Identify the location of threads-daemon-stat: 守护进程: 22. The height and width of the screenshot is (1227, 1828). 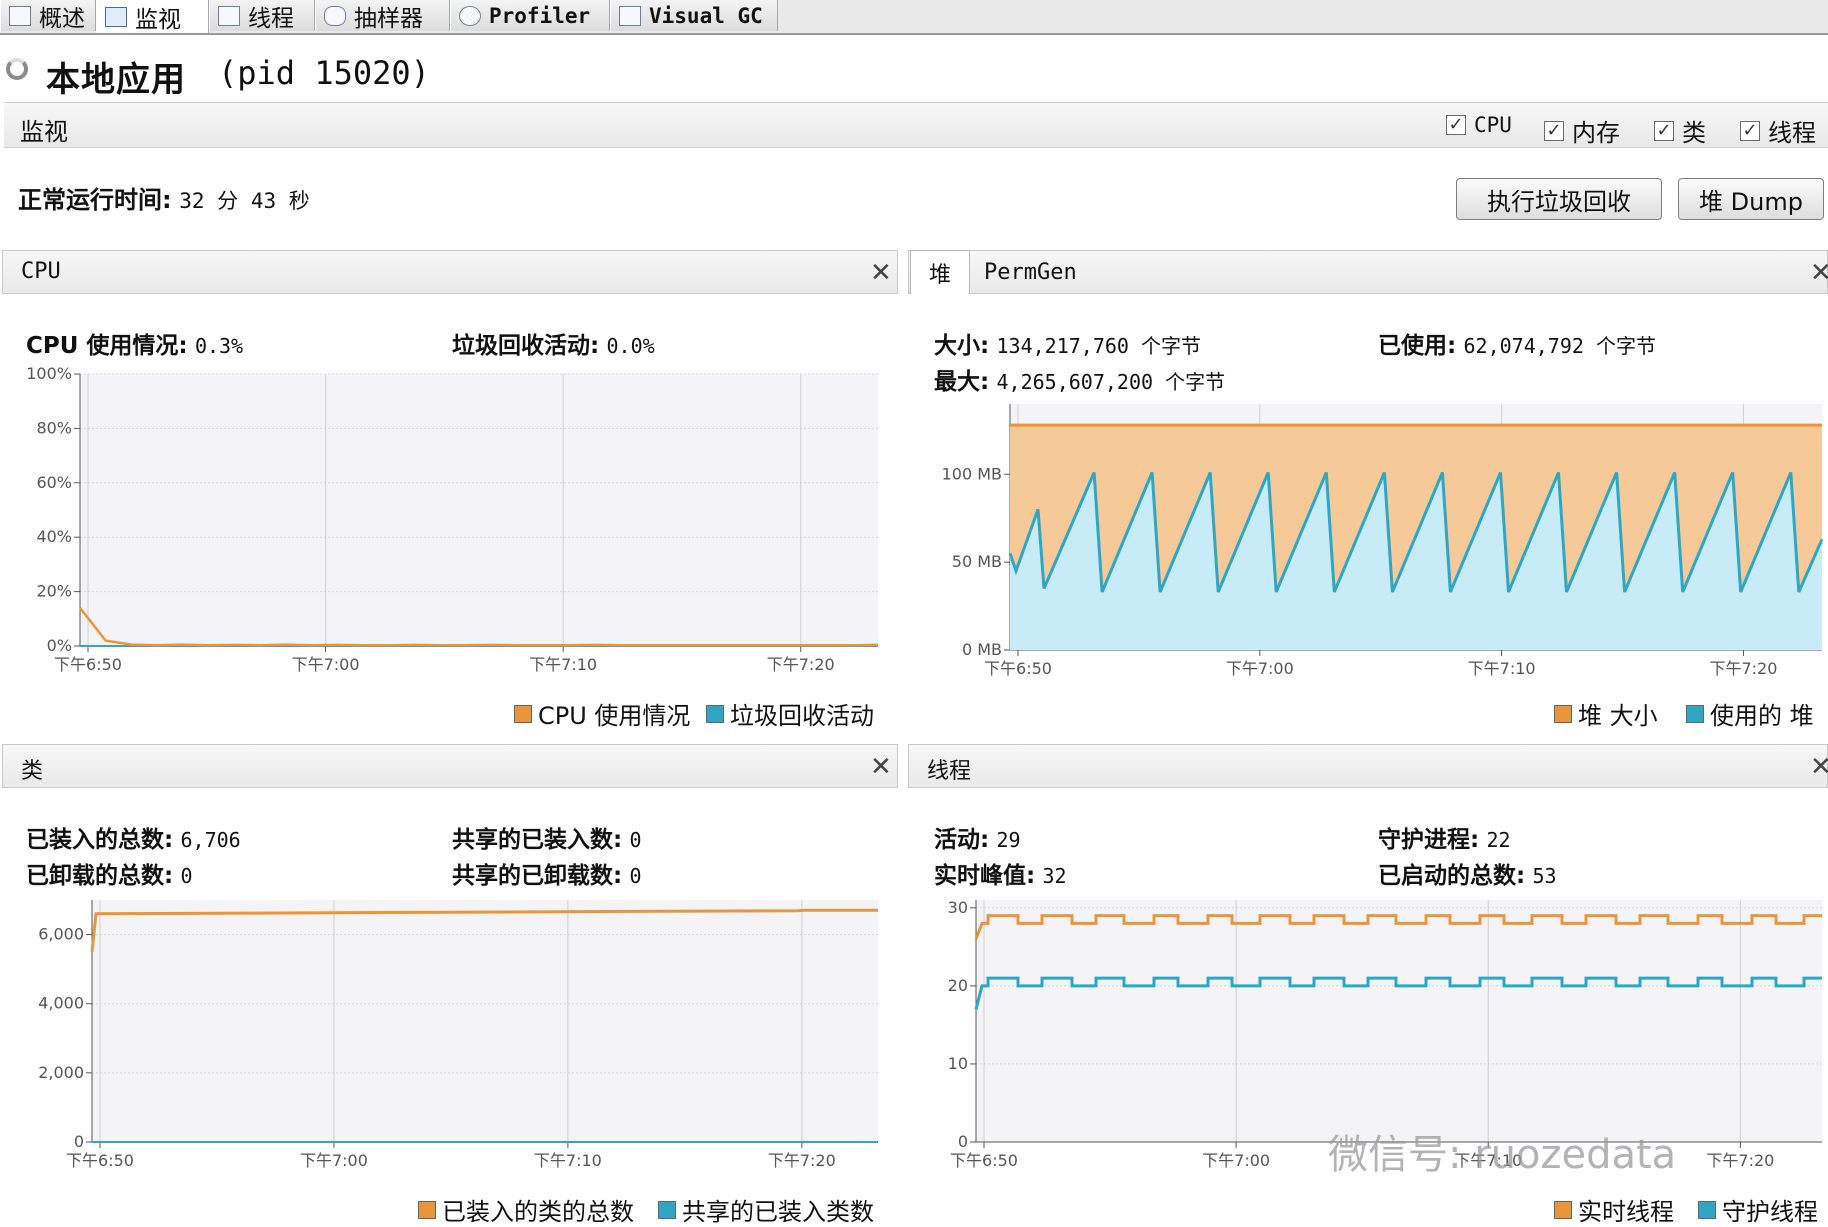
(1444, 837).